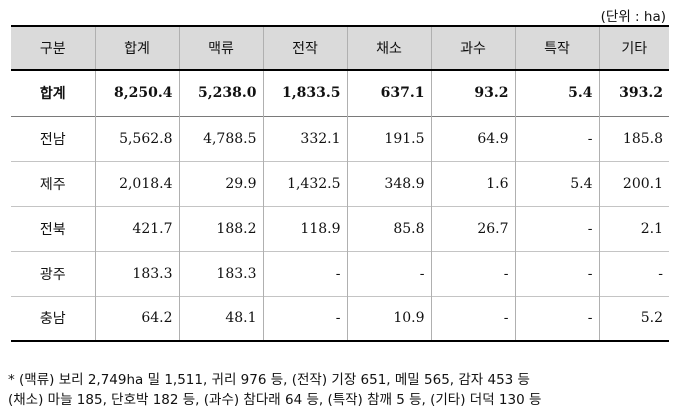 This screenshot has height=419, width=680. I want to click on table-cell: 2,018.4, so click(136, 183).